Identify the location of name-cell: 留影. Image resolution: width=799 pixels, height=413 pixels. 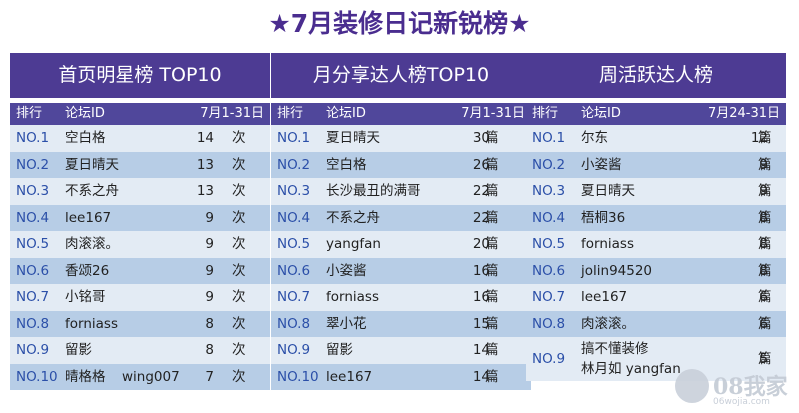
(78, 350).